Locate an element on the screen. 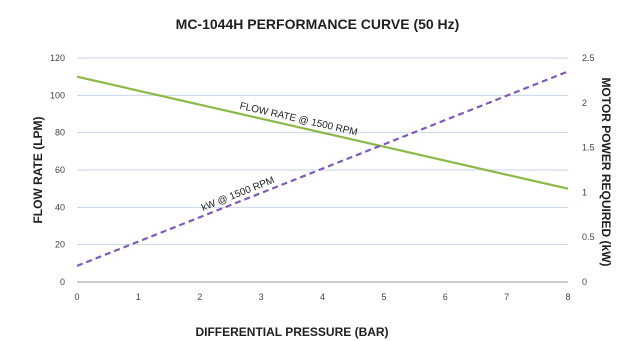 The height and width of the screenshot is (341, 635). y-right-tick-label: 2 is located at coordinates (584, 103).